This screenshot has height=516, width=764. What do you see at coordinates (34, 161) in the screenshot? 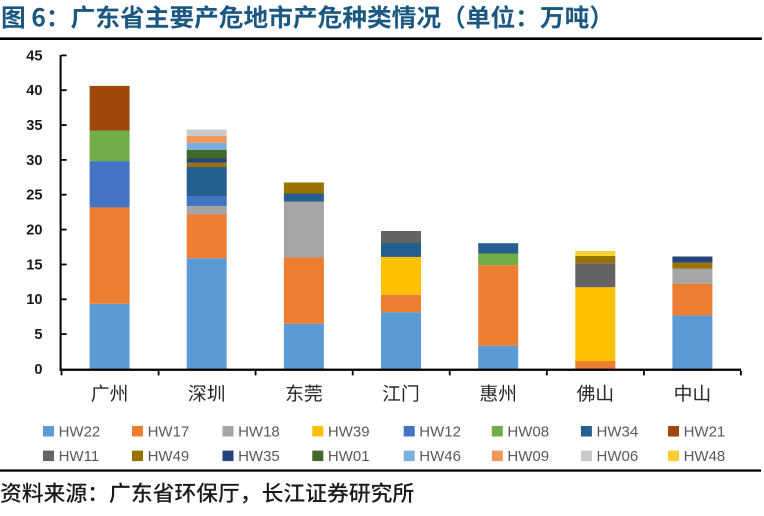
I see `svg-text: 30` at bounding box center [34, 161].